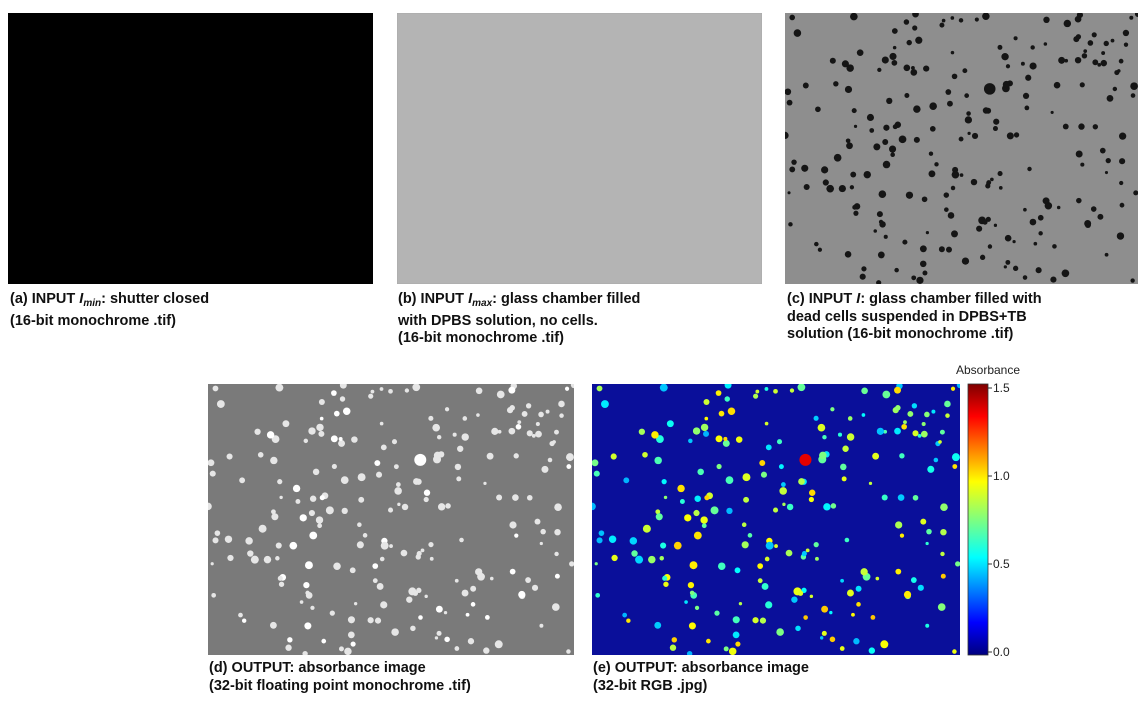 The width and height of the screenshot is (1138, 702). What do you see at coordinates (482, 303) in the screenshot?
I see `caption-text: max` at bounding box center [482, 303].